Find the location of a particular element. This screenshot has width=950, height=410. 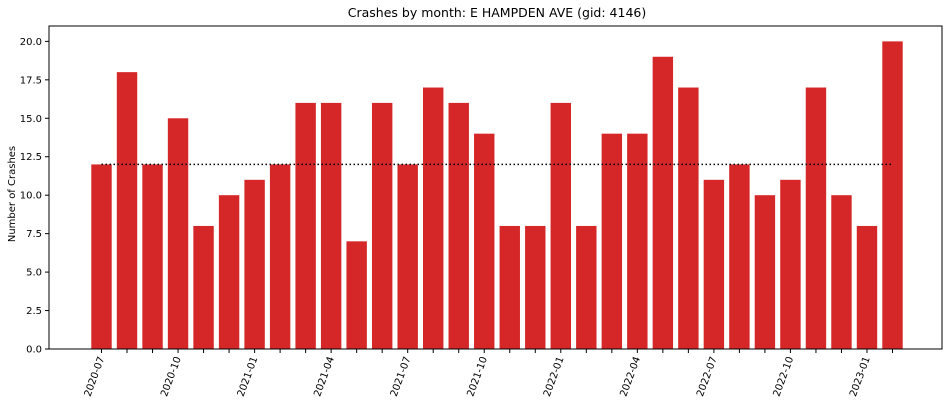

x-tick-label: 2021-10 is located at coordinates (477, 376).